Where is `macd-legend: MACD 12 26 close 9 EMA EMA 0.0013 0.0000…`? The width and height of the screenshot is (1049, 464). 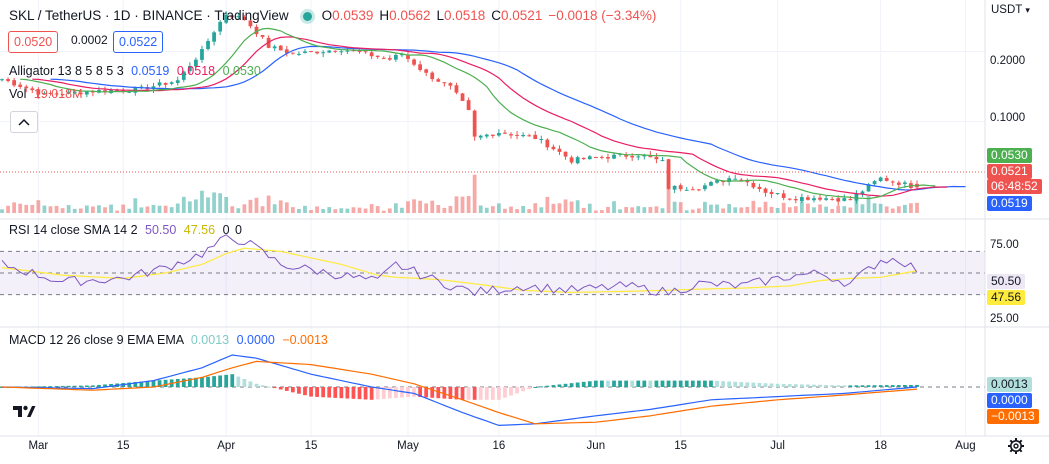
macd-legend: MACD 12 26 close 9 EMA EMA 0.0013 0.0000… is located at coordinates (168, 340).